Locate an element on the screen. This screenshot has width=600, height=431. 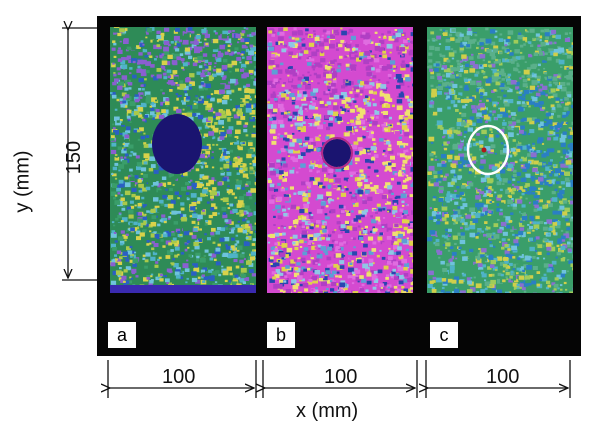
panel-label-b: b is located at coordinates (281, 335).